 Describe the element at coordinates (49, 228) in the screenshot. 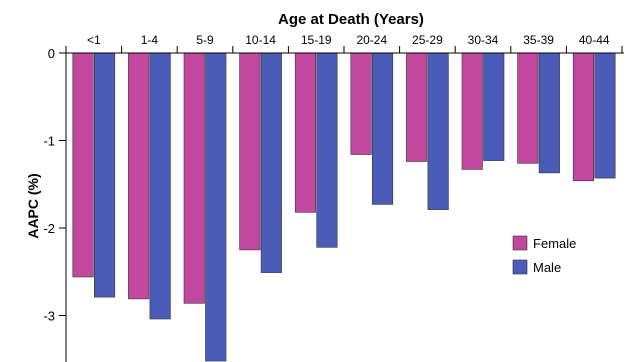

I see `y-tick-label-2: -2` at that location.